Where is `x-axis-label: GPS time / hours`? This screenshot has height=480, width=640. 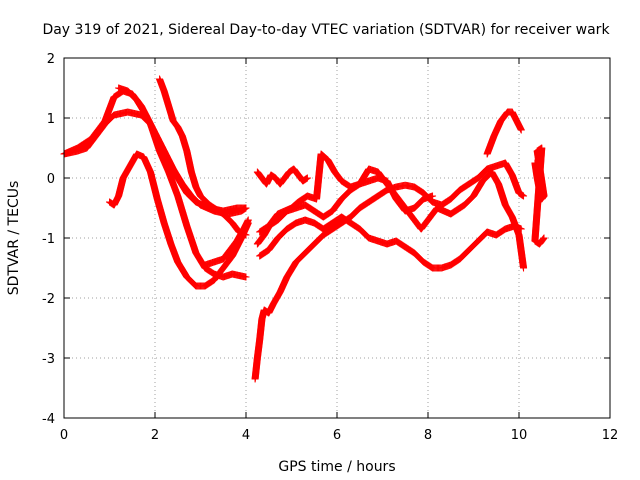
x-axis-label: GPS time / hours is located at coordinates (336, 467).